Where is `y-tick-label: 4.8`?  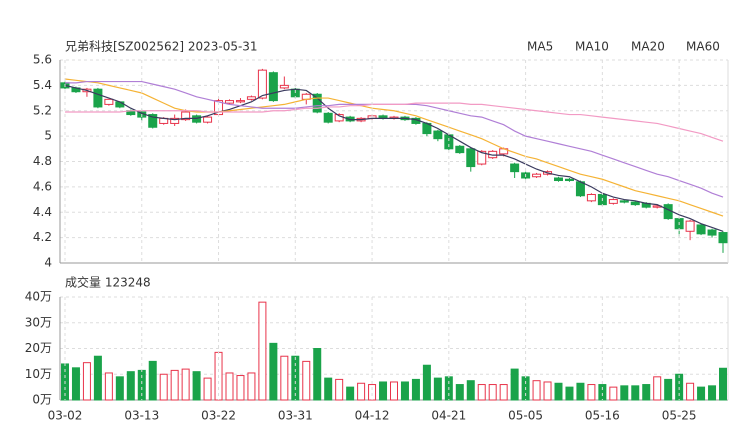
y-tick-label: 4.8 is located at coordinates (42, 161).